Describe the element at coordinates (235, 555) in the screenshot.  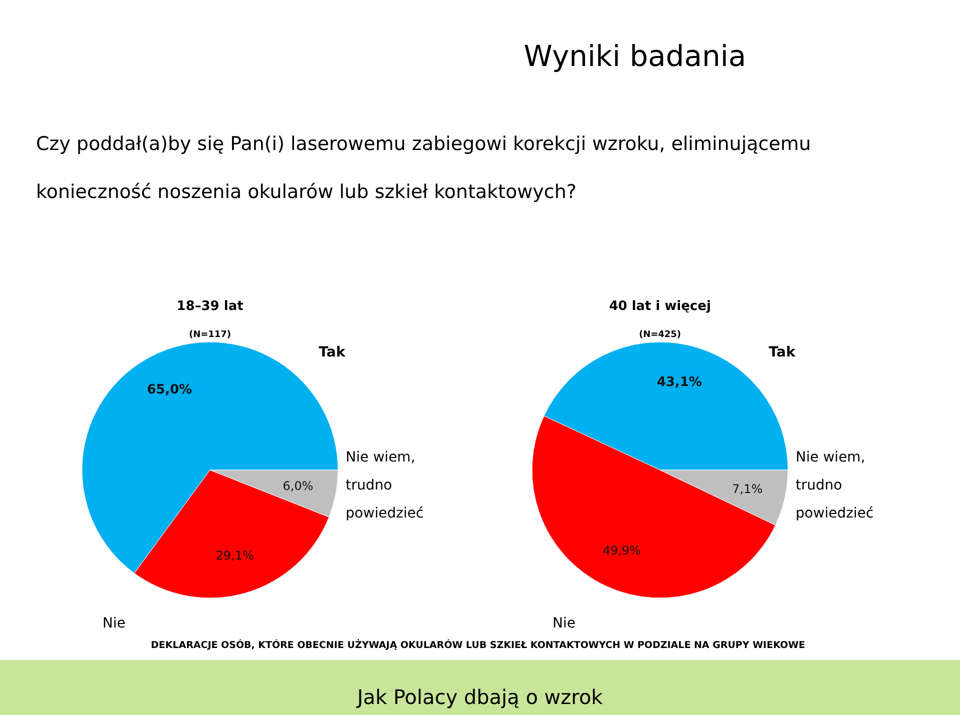
I see `data-label: 29,1%` at that location.